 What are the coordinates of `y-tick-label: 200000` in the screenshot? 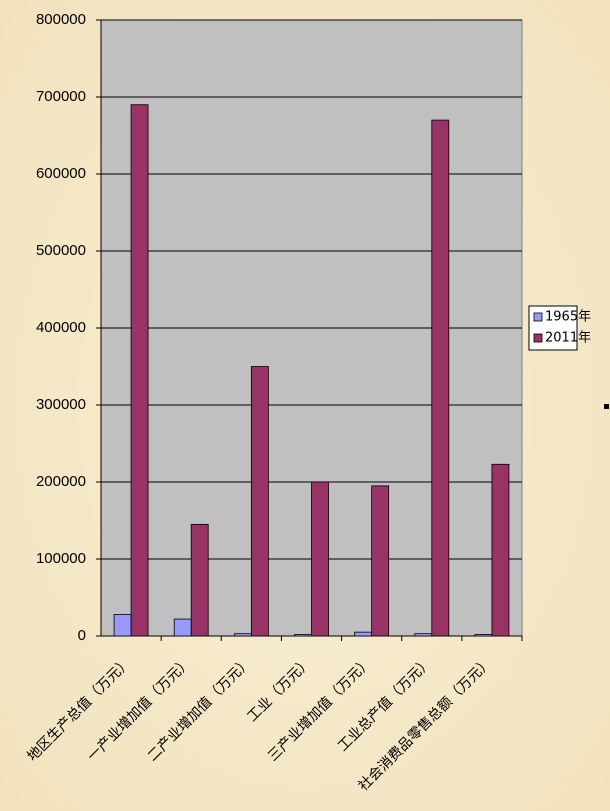 It's located at (61, 481).